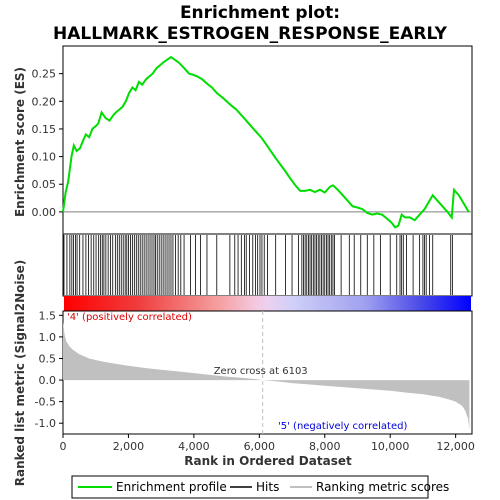  I want to click on hits-panel, so click(267, 272).